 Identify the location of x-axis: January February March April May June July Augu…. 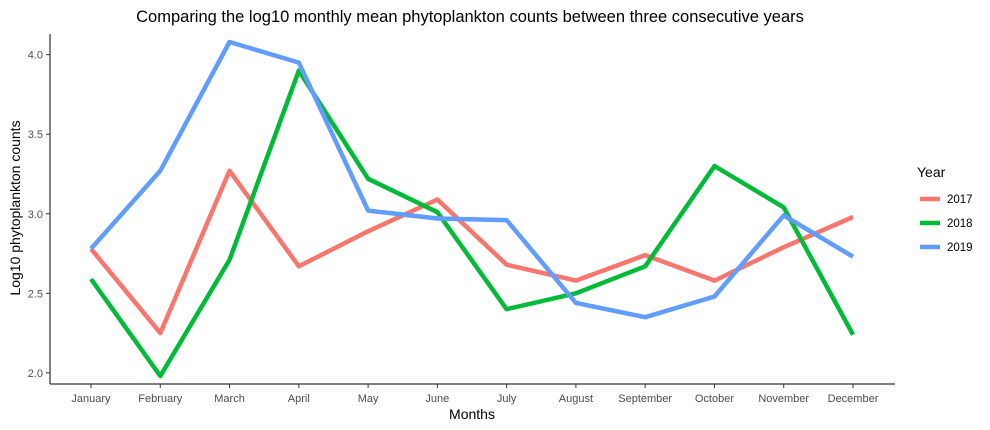
(472, 394).